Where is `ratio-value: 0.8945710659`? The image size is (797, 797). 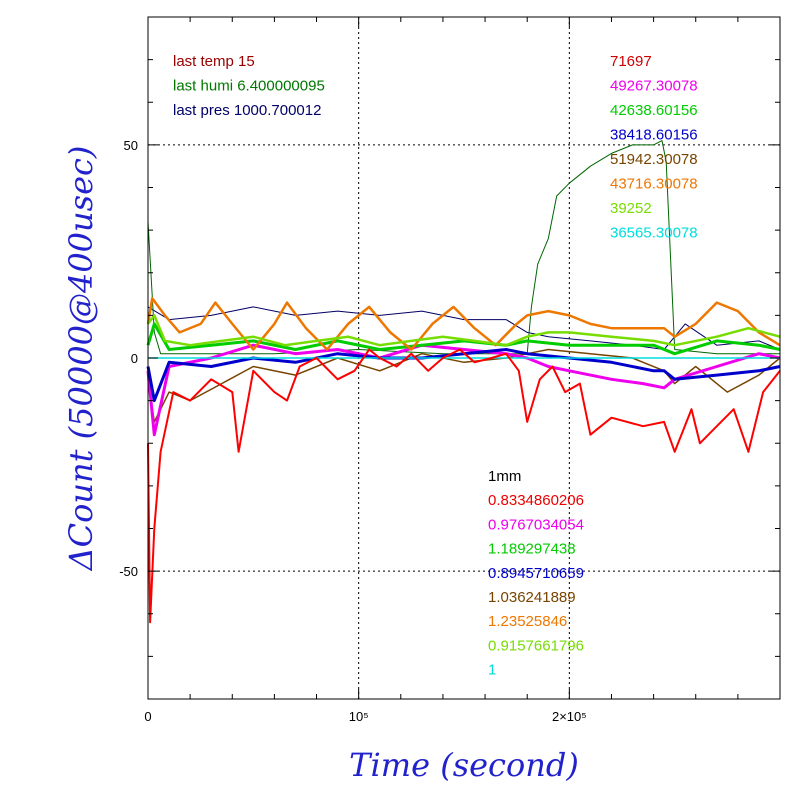 ratio-value: 0.8945710659 is located at coordinates (536, 573).